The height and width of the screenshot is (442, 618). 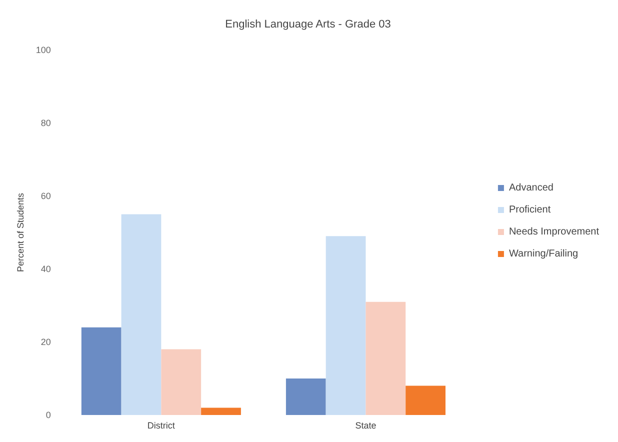 What do you see at coordinates (21, 232) in the screenshot?
I see `y-axis-title: Percent of Students` at bounding box center [21, 232].